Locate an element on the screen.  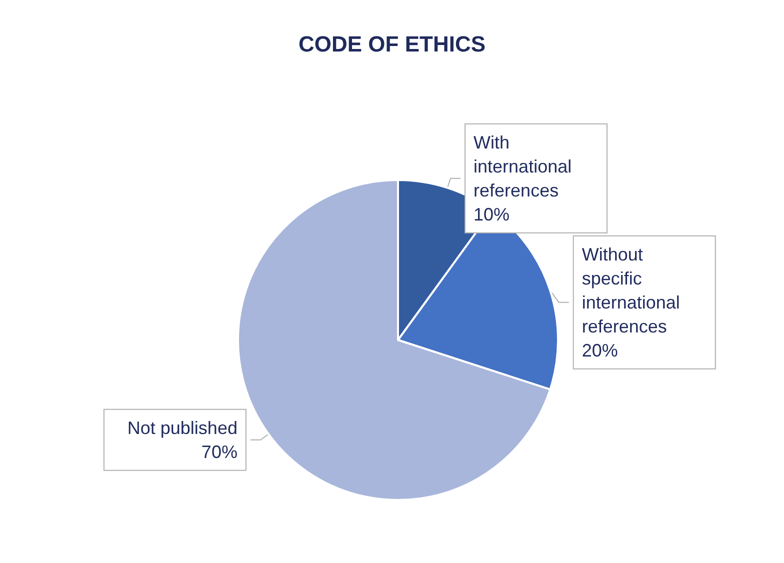
data-label: 10% is located at coordinates (492, 214).